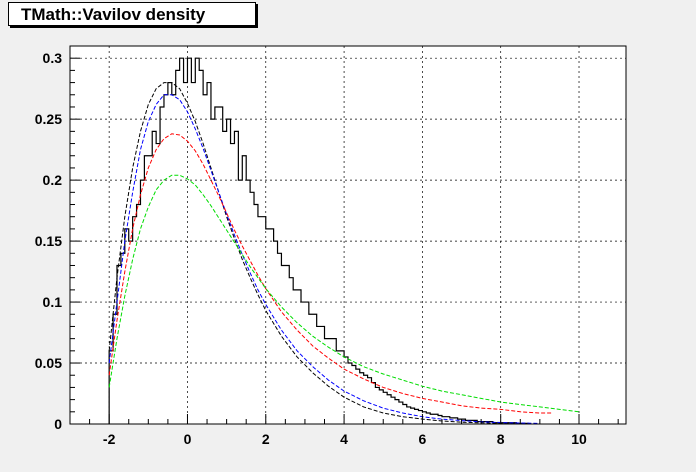  Describe the element at coordinates (579, 439) in the screenshot. I see `x-tick-label: 10` at that location.